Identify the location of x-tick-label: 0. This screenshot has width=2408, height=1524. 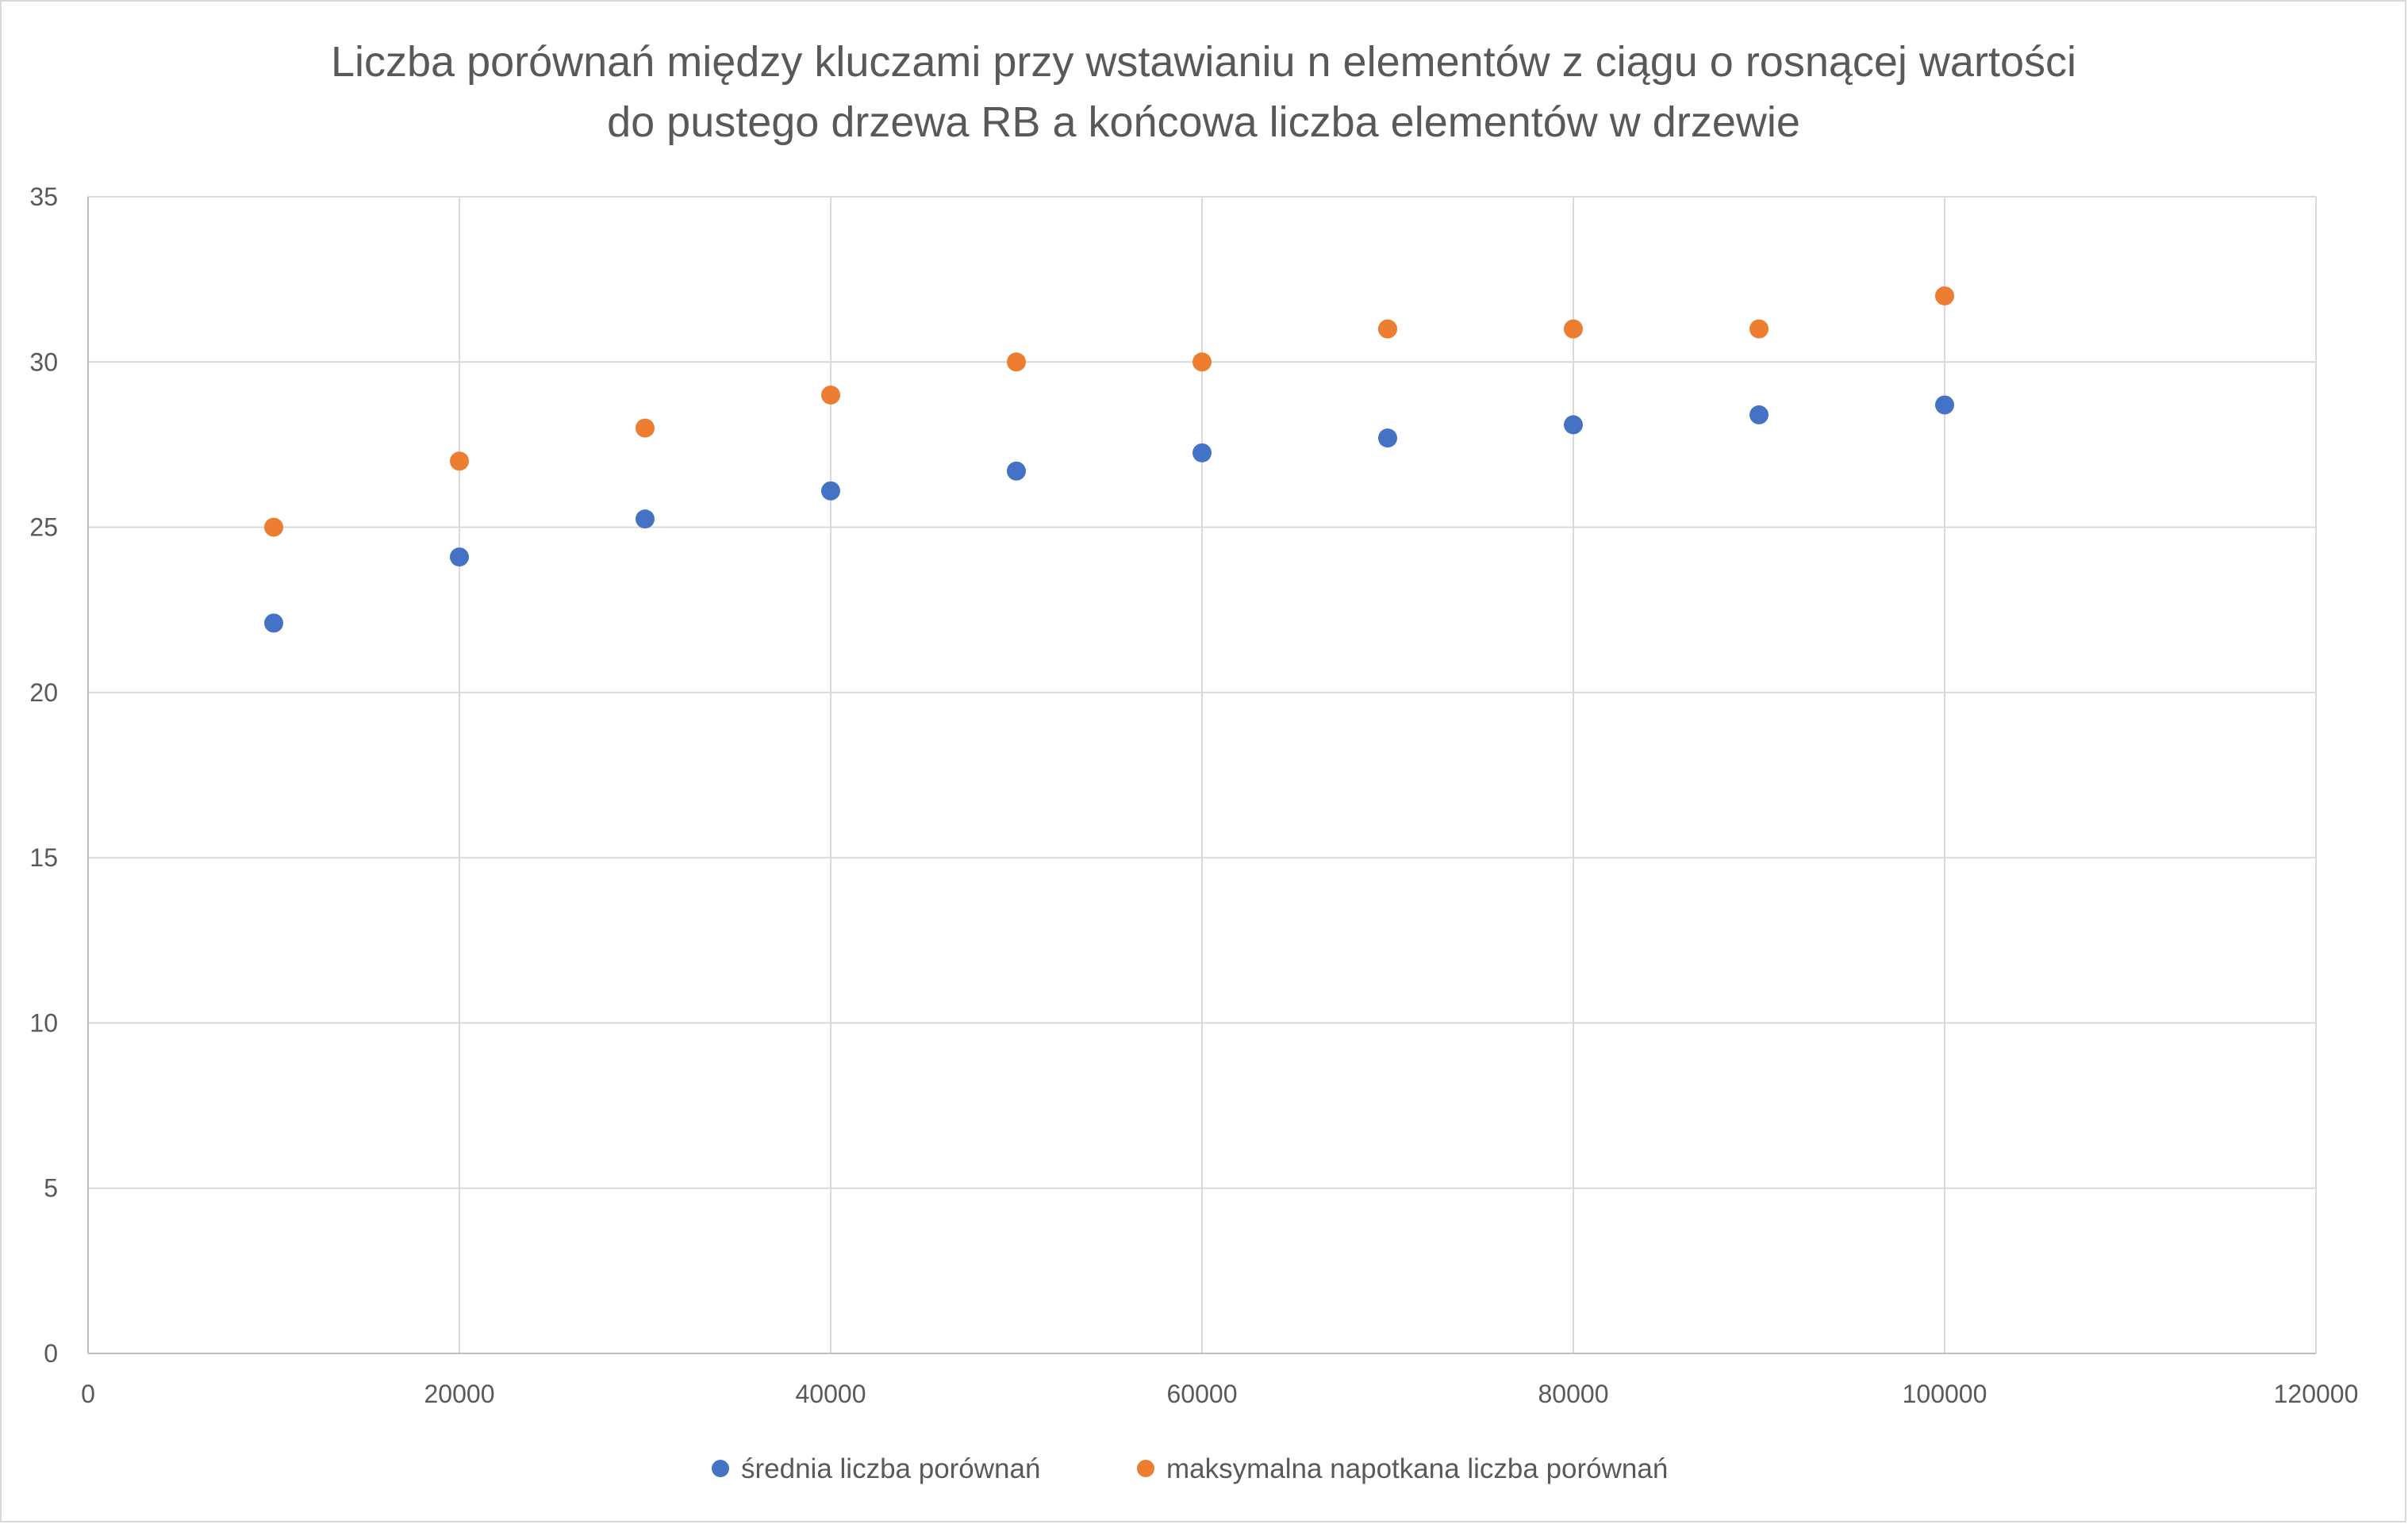
(88, 1394).